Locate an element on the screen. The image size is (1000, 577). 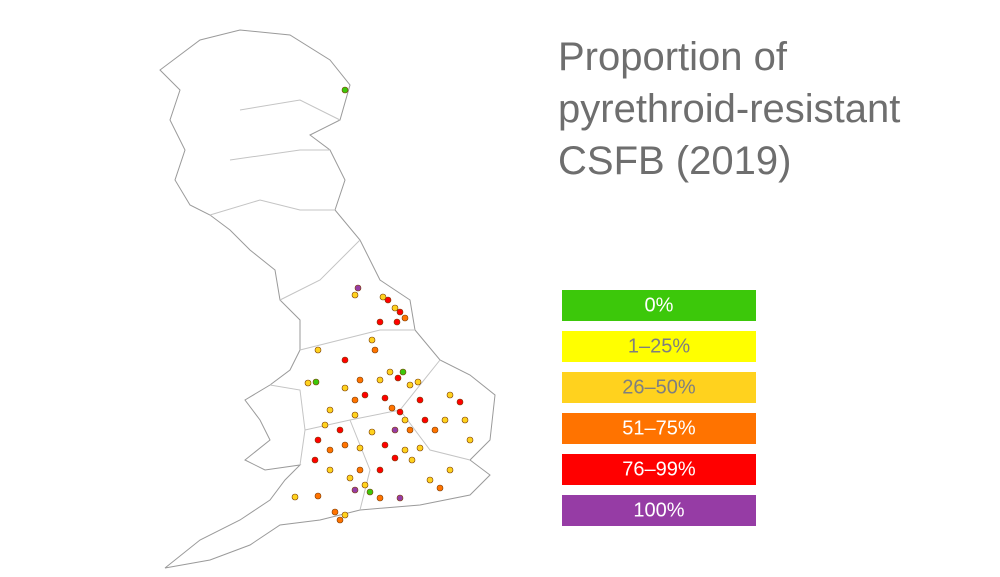
title-line: pyrethroid-resistant is located at coordinates (729, 109).